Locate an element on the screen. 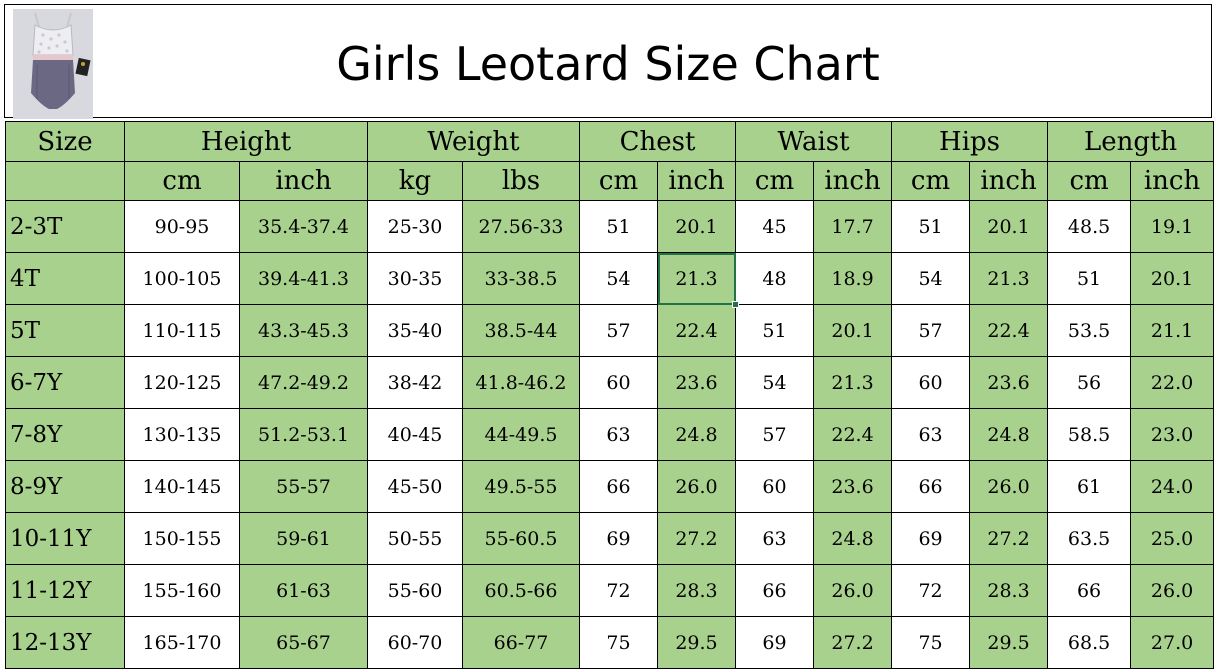  table-cell: 68.5 is located at coordinates (1089, 642).